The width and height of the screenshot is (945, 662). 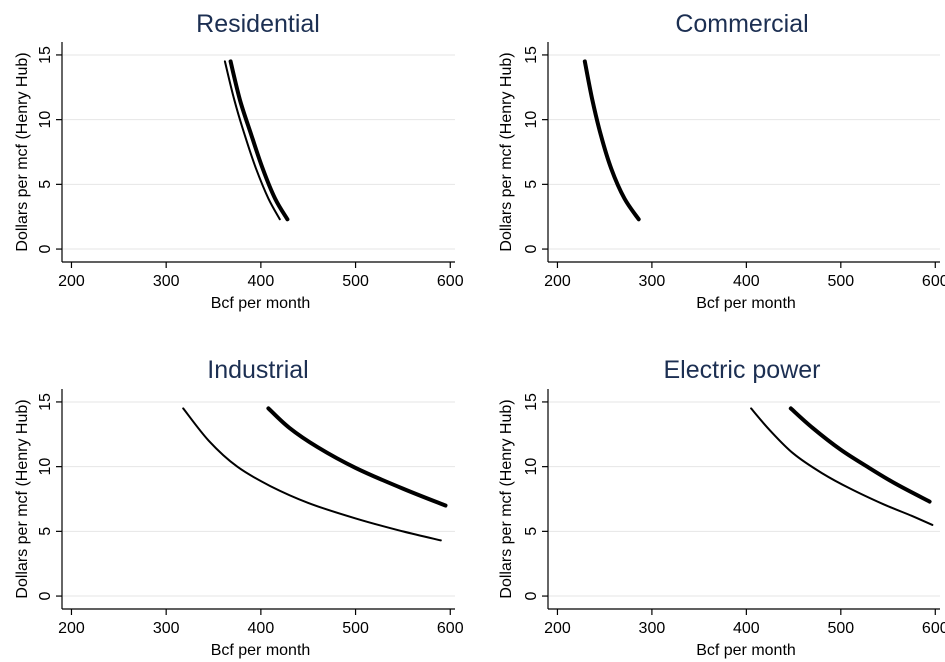 What do you see at coordinates (257, 370) in the screenshot?
I see `panel-title: Industrial` at bounding box center [257, 370].